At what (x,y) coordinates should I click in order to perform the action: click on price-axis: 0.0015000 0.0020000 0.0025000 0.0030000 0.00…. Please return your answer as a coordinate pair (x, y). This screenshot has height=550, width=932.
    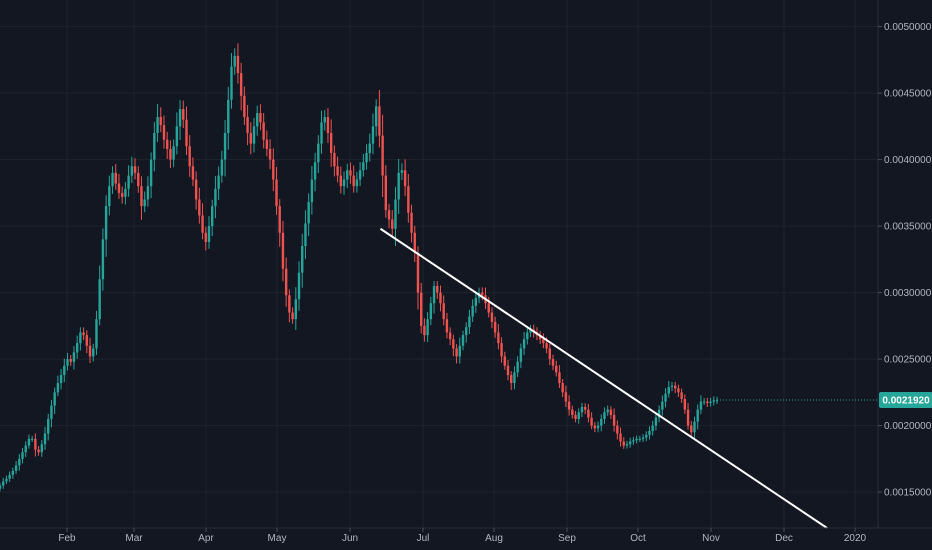
    Looking at the image, I should click on (905, 260).